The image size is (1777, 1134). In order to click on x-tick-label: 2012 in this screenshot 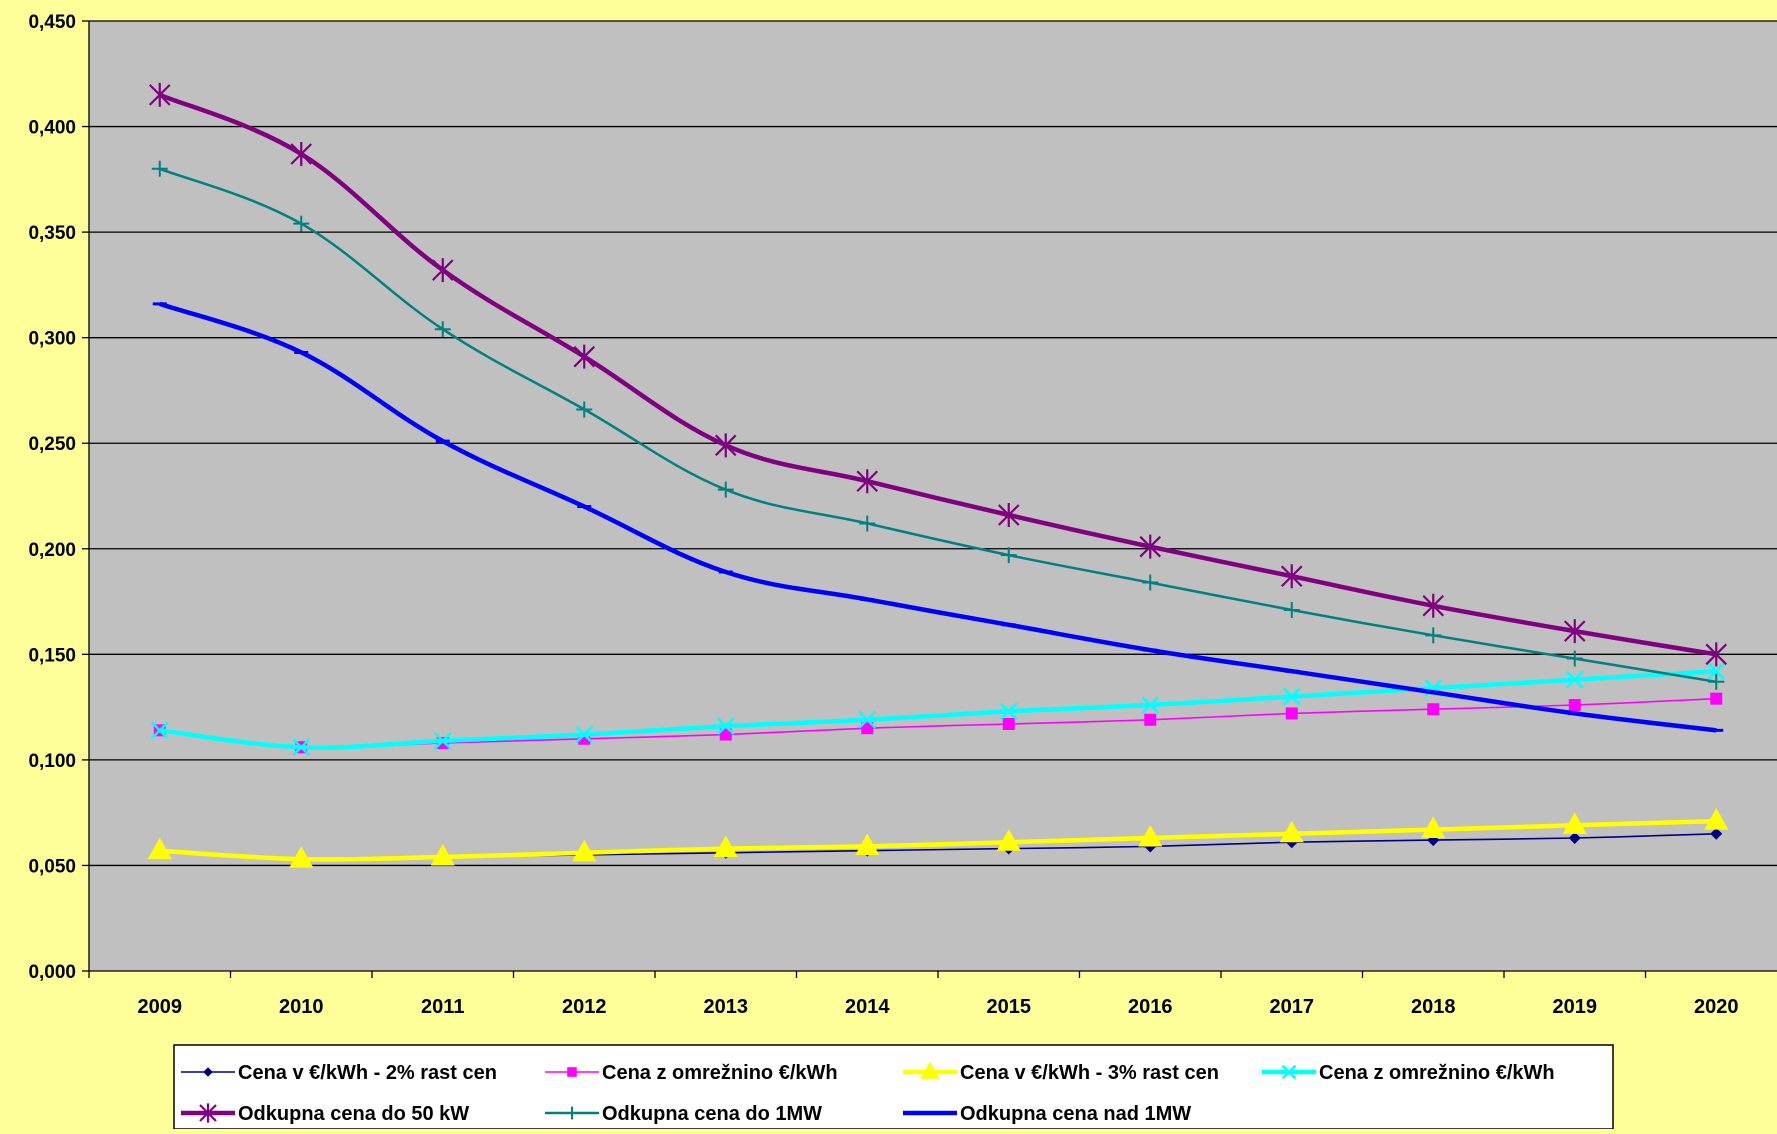, I will do `click(584, 1007)`.